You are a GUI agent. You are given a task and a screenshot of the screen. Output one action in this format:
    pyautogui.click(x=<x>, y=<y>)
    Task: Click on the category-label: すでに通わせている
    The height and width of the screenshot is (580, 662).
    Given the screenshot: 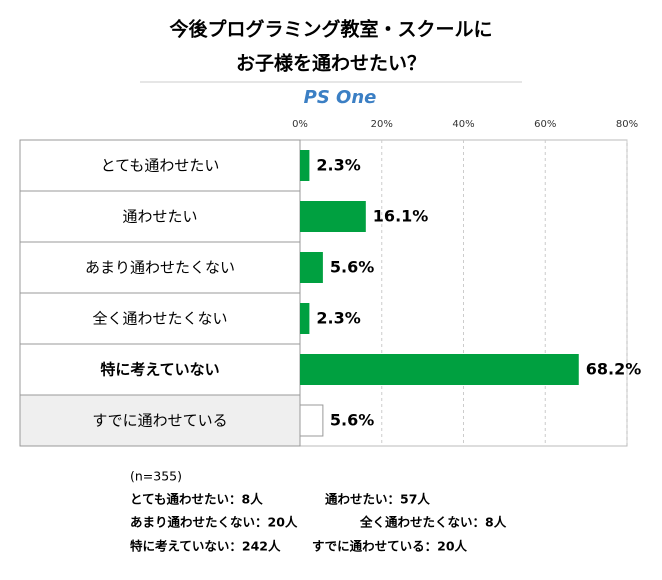 What is the action you would take?
    pyautogui.click(x=159, y=421)
    